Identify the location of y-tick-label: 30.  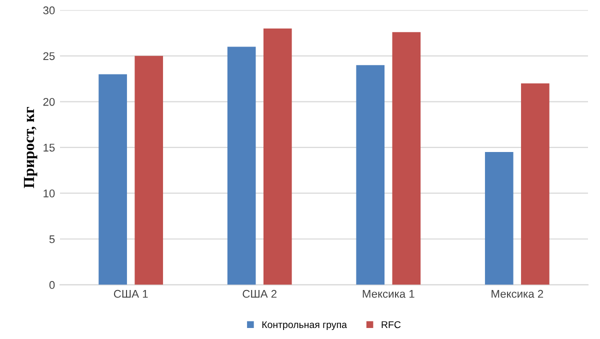
(49, 10).